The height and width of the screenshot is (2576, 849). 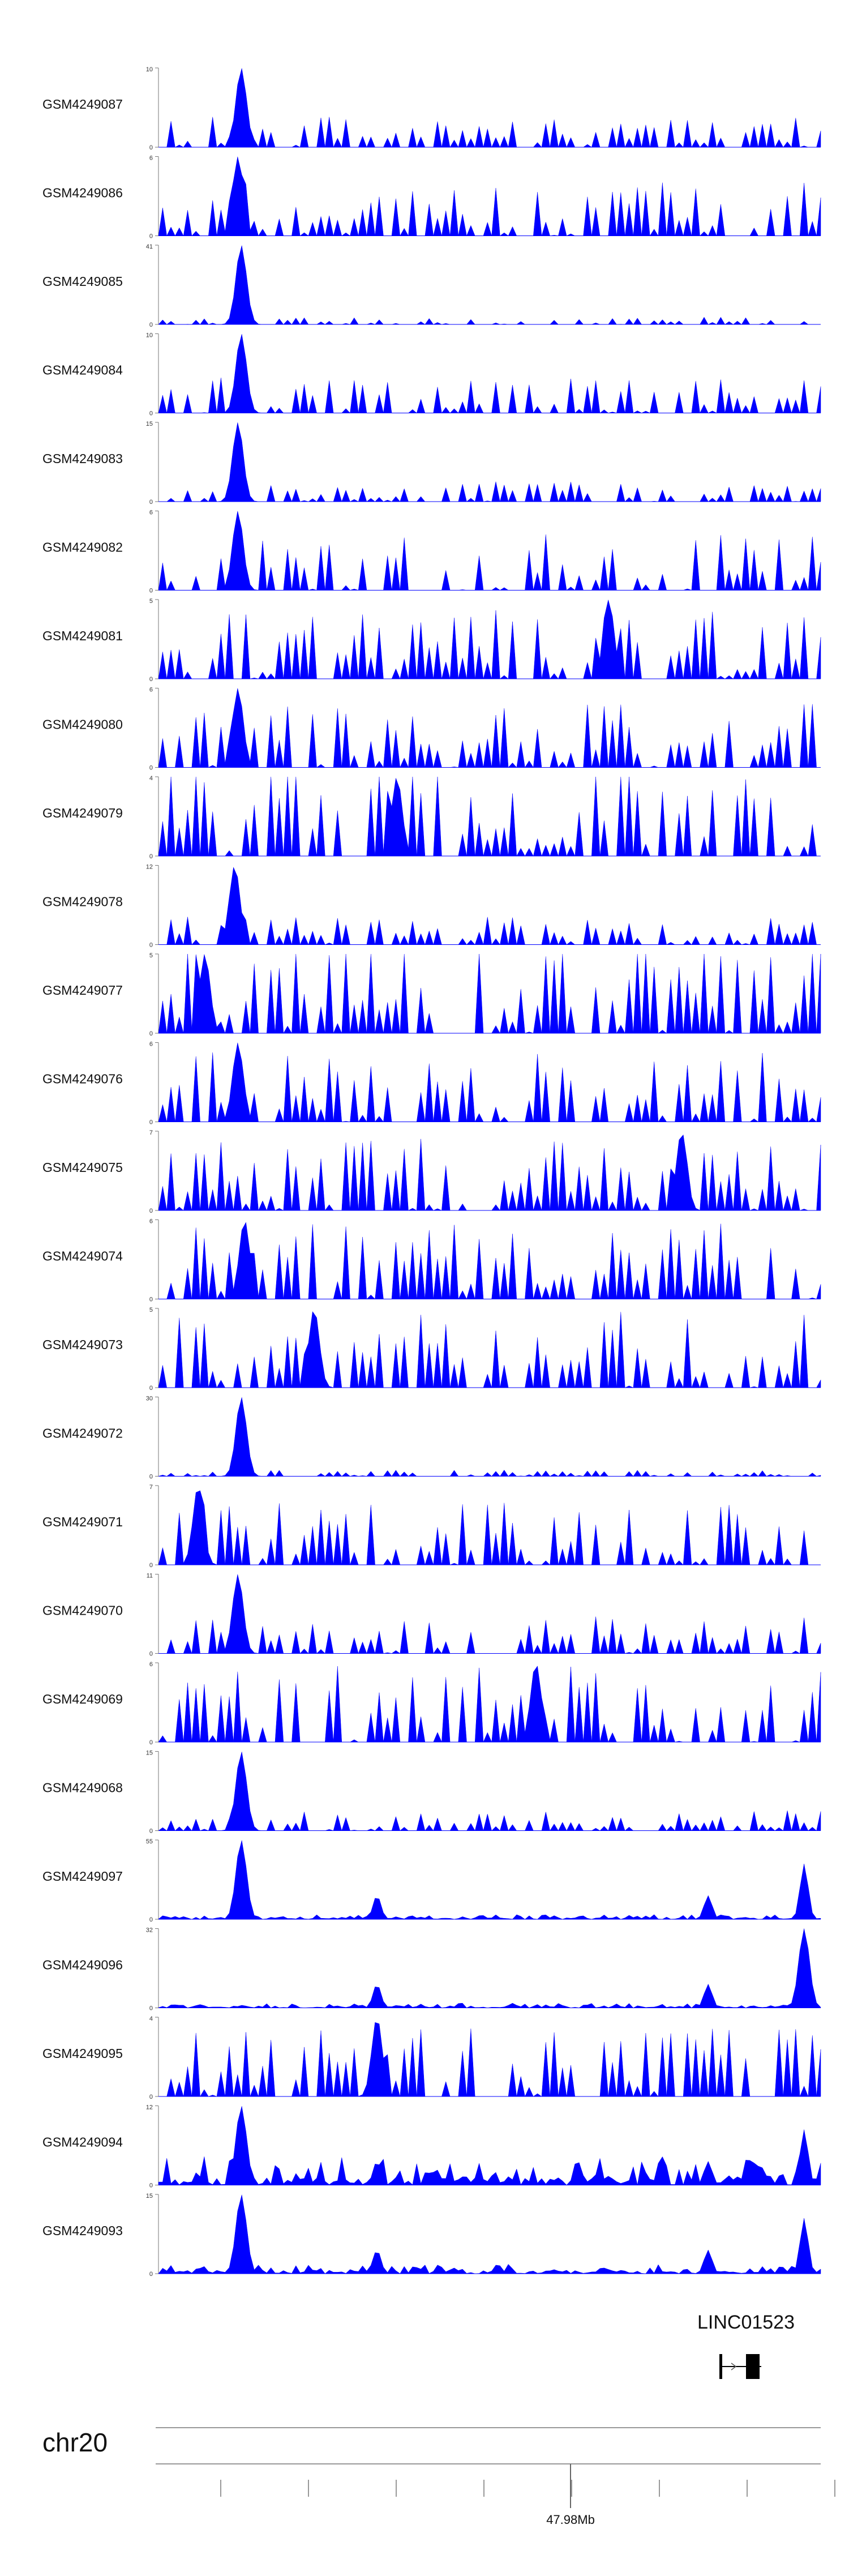 What do you see at coordinates (82, 990) in the screenshot?
I see `track-label: GSM4249077` at bounding box center [82, 990].